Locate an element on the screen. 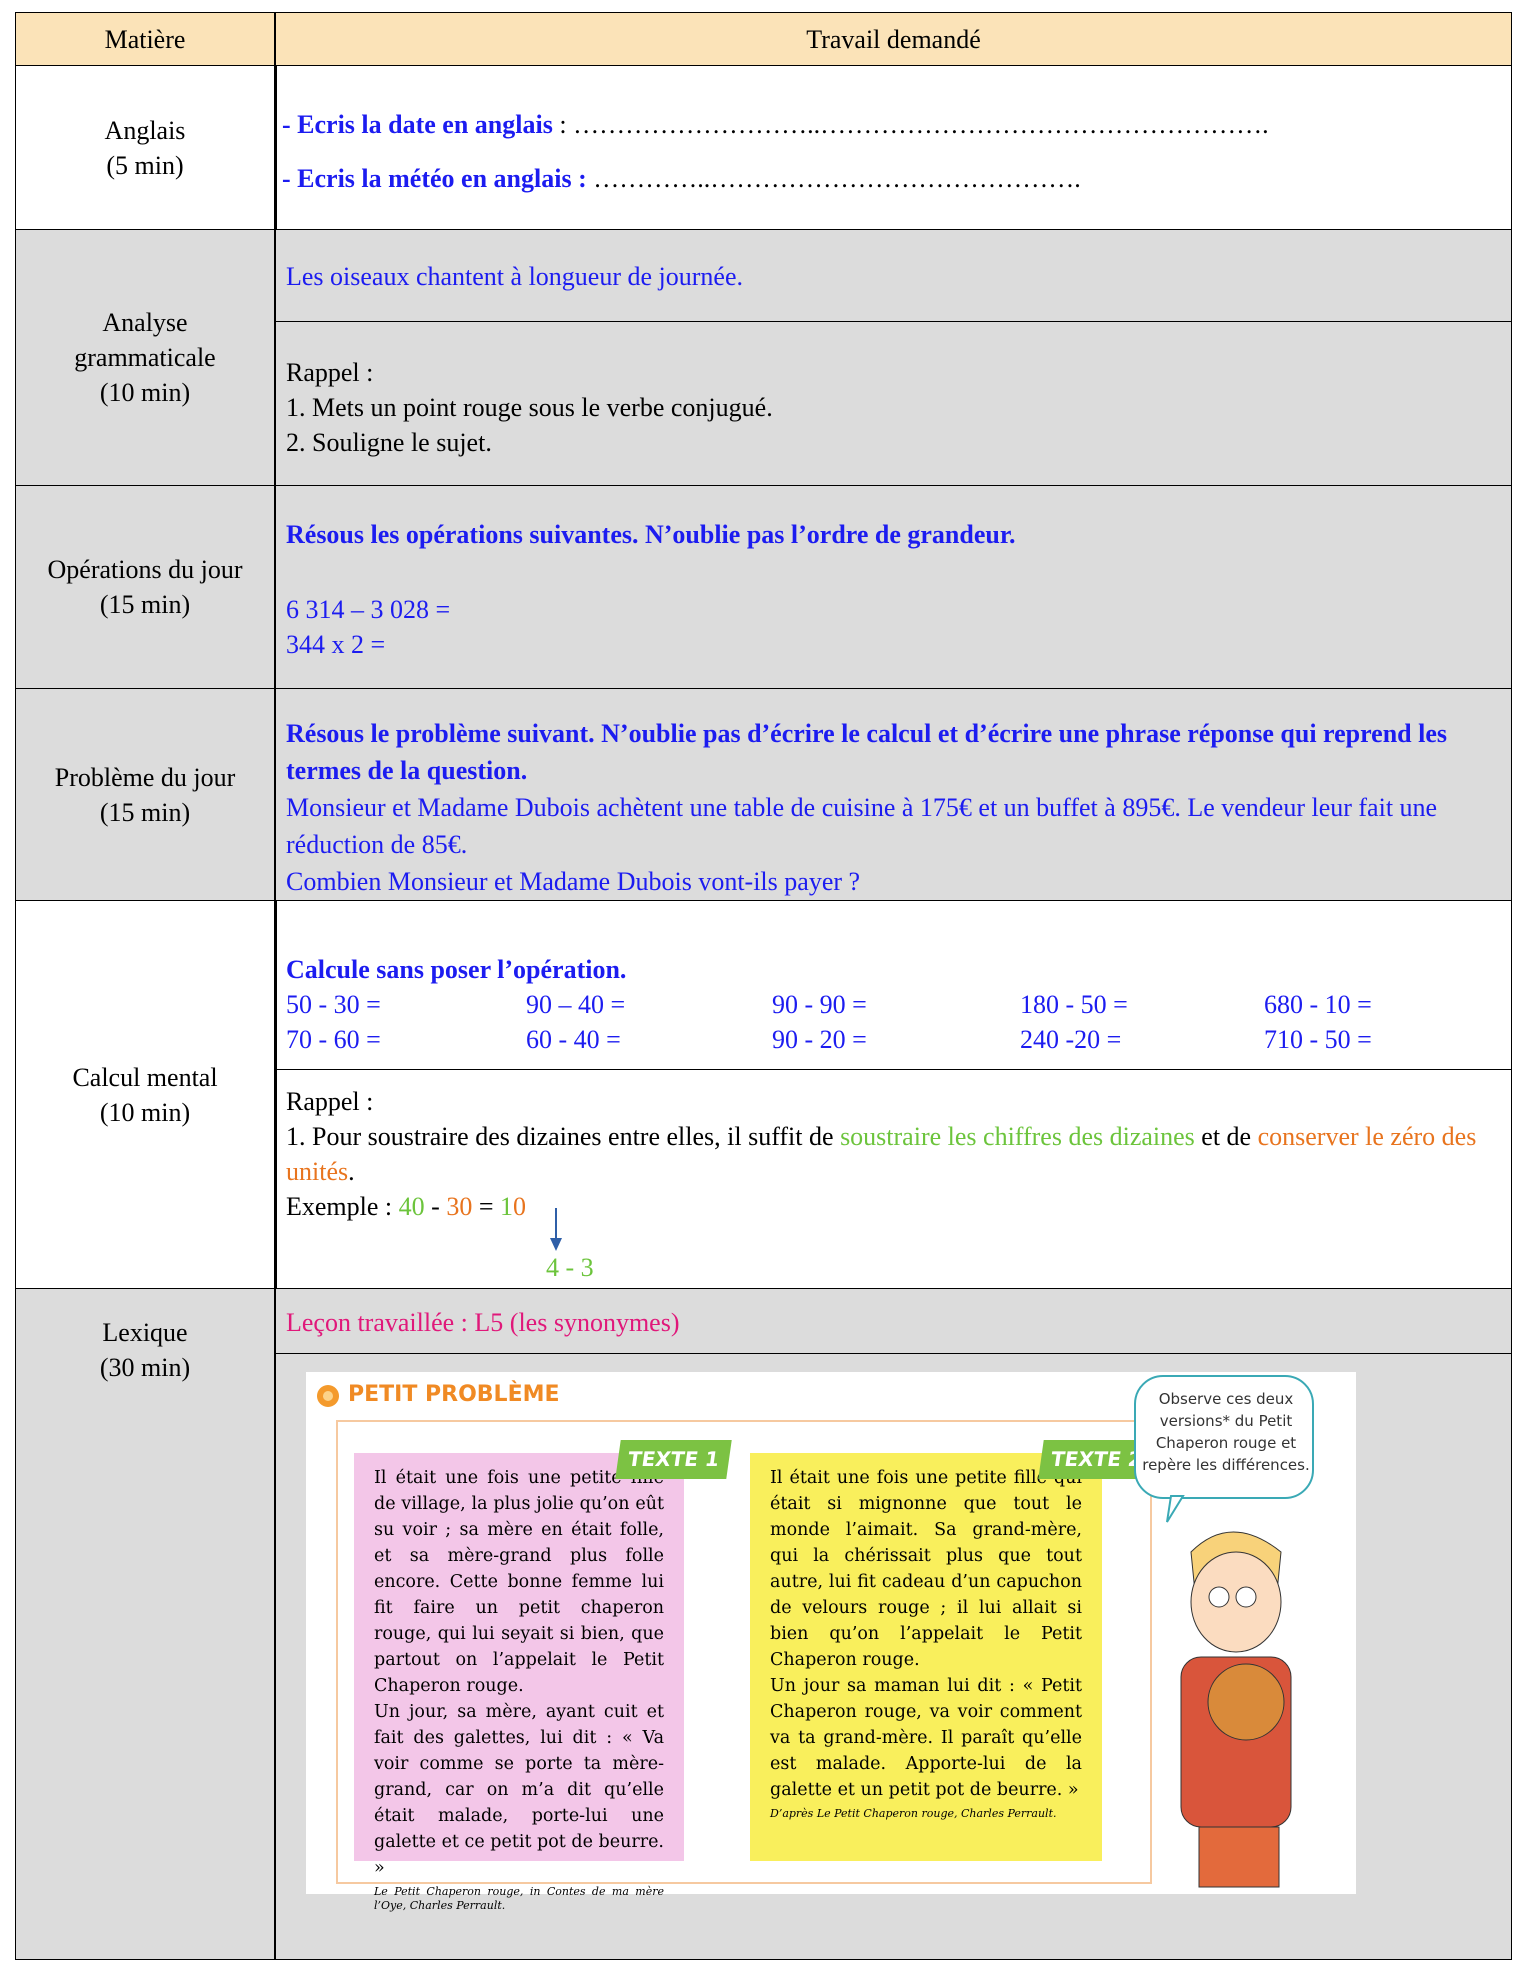 The image size is (1524, 1968). header-cell: Matière is located at coordinates (146, 39).